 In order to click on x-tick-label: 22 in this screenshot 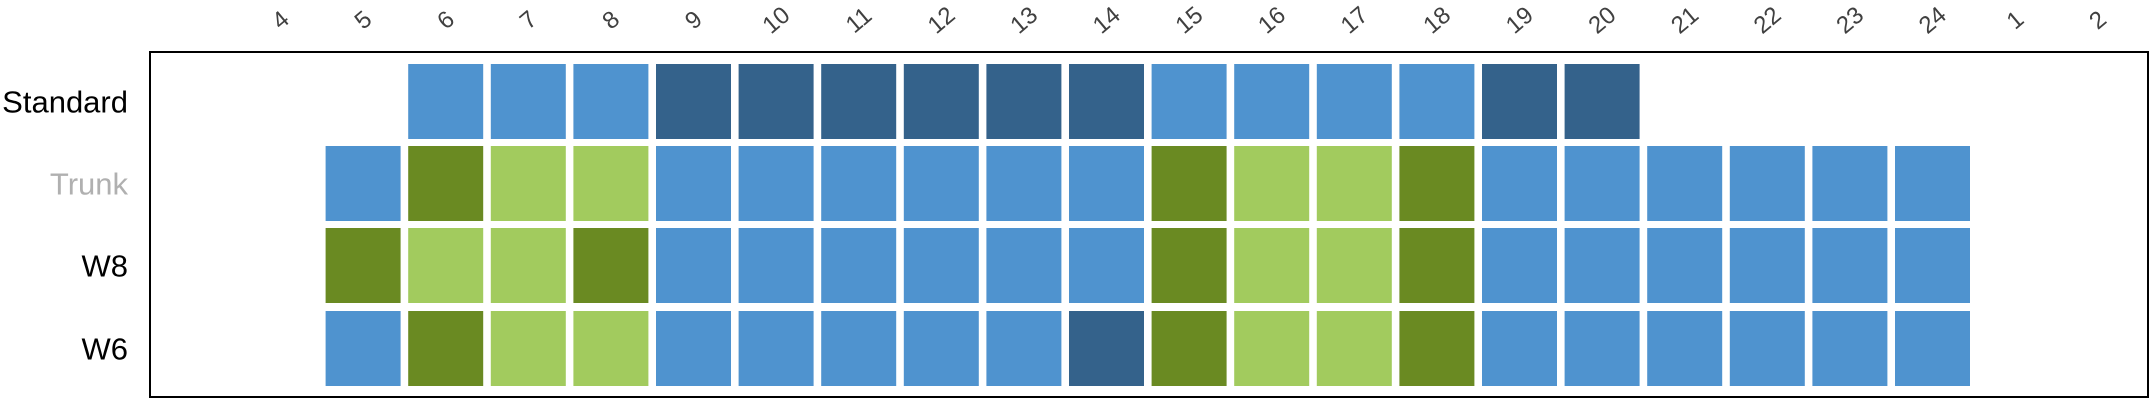, I will do `click(1768, 20)`.